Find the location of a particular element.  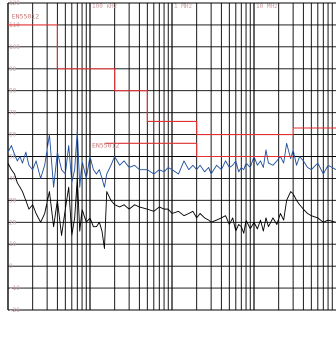

limit-labels: EN55012 EN55012 is located at coordinates (66, 80).